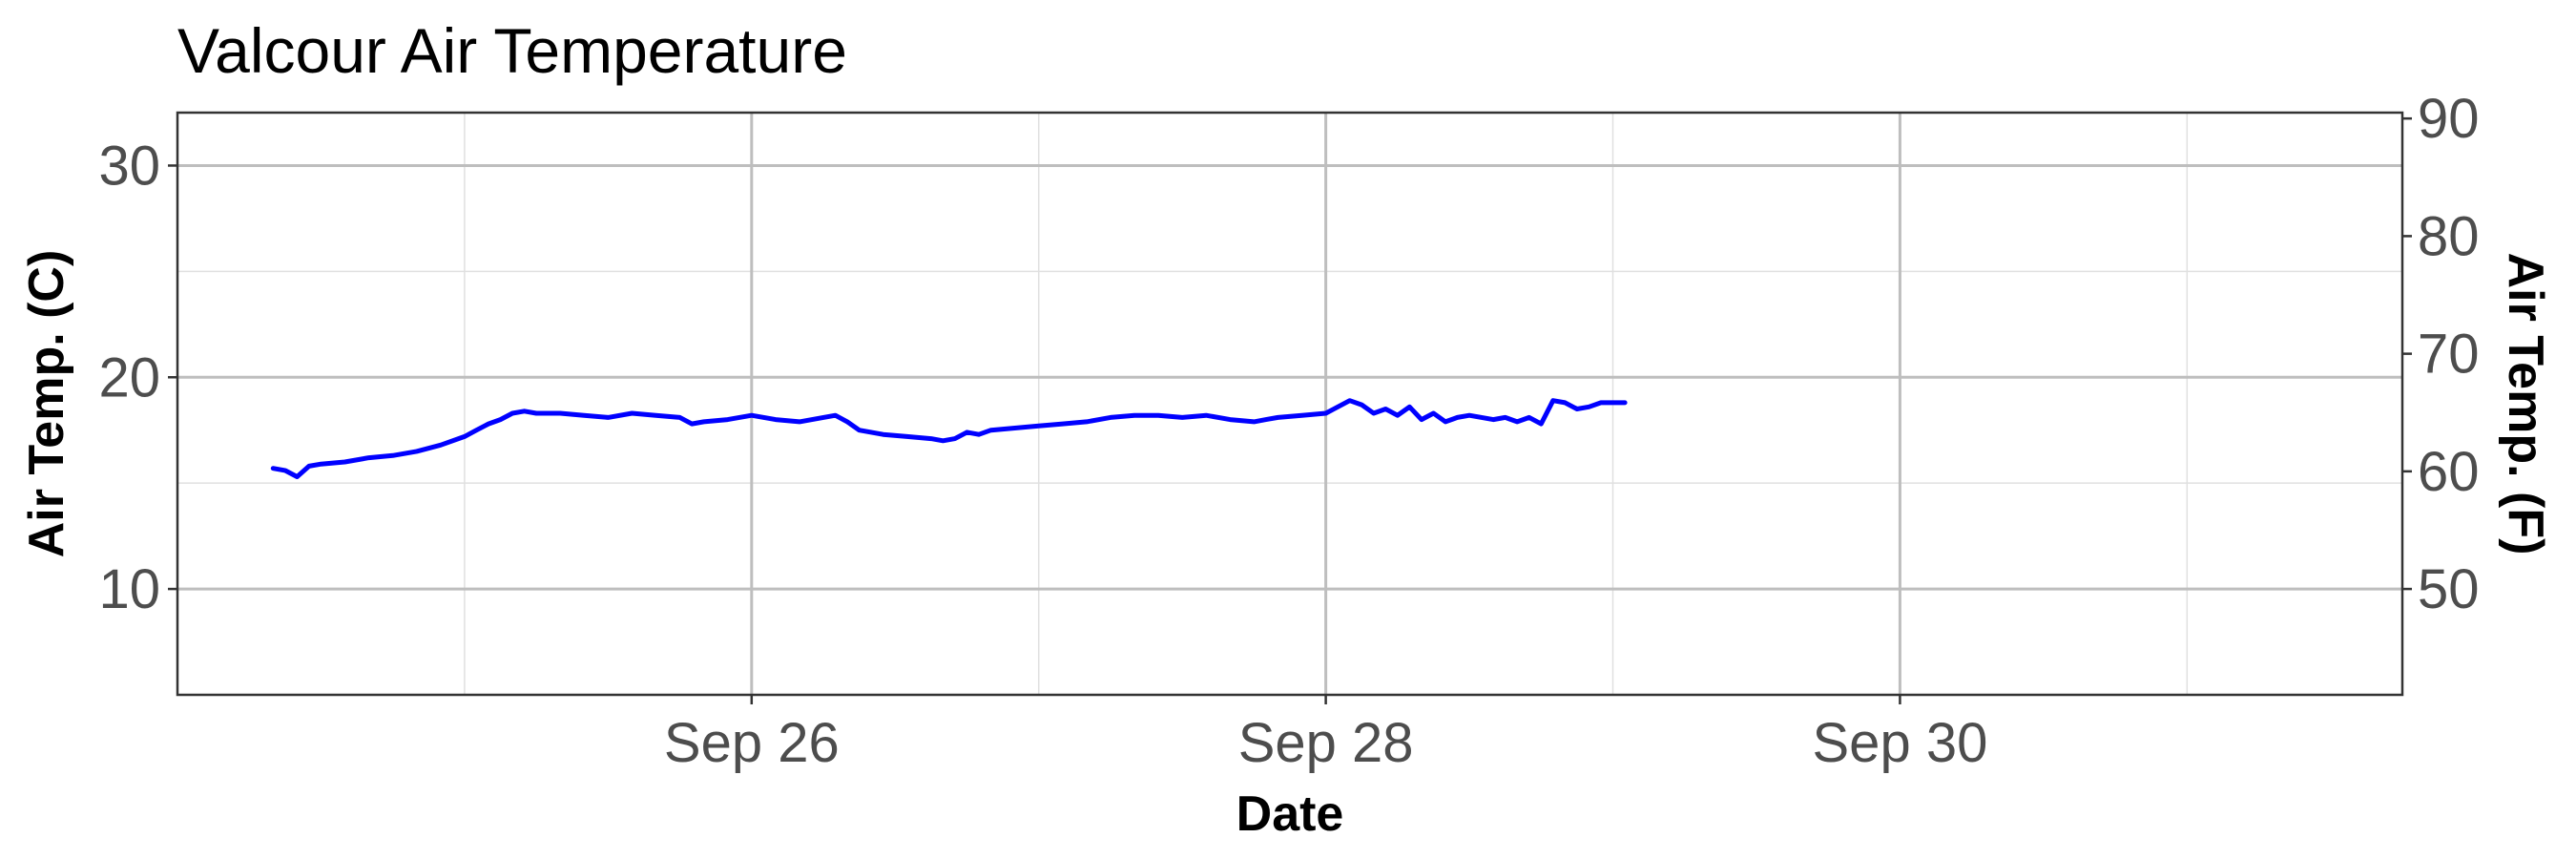 Image resolution: width=2576 pixels, height=859 pixels. I want to click on right-tick-label: 60, so click(2449, 472).